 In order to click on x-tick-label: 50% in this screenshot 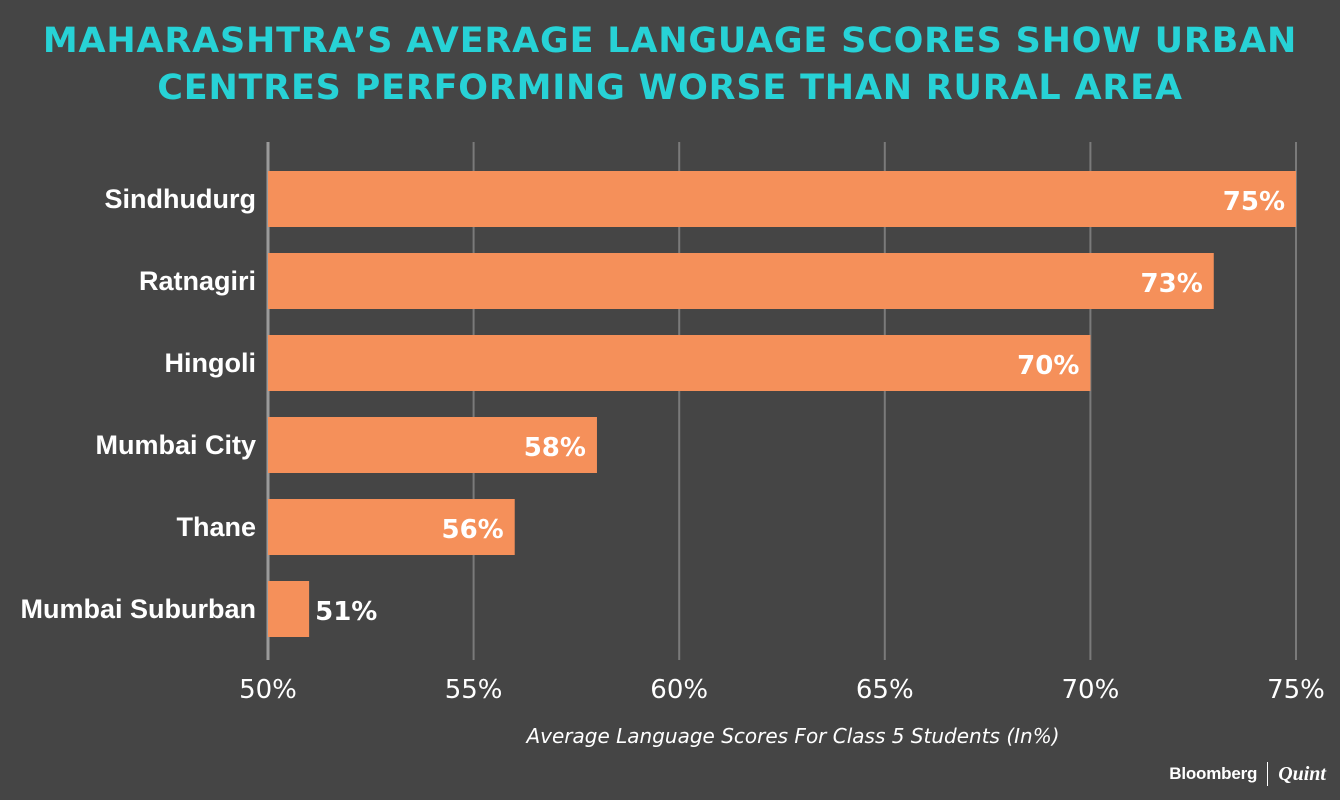, I will do `click(268, 690)`.